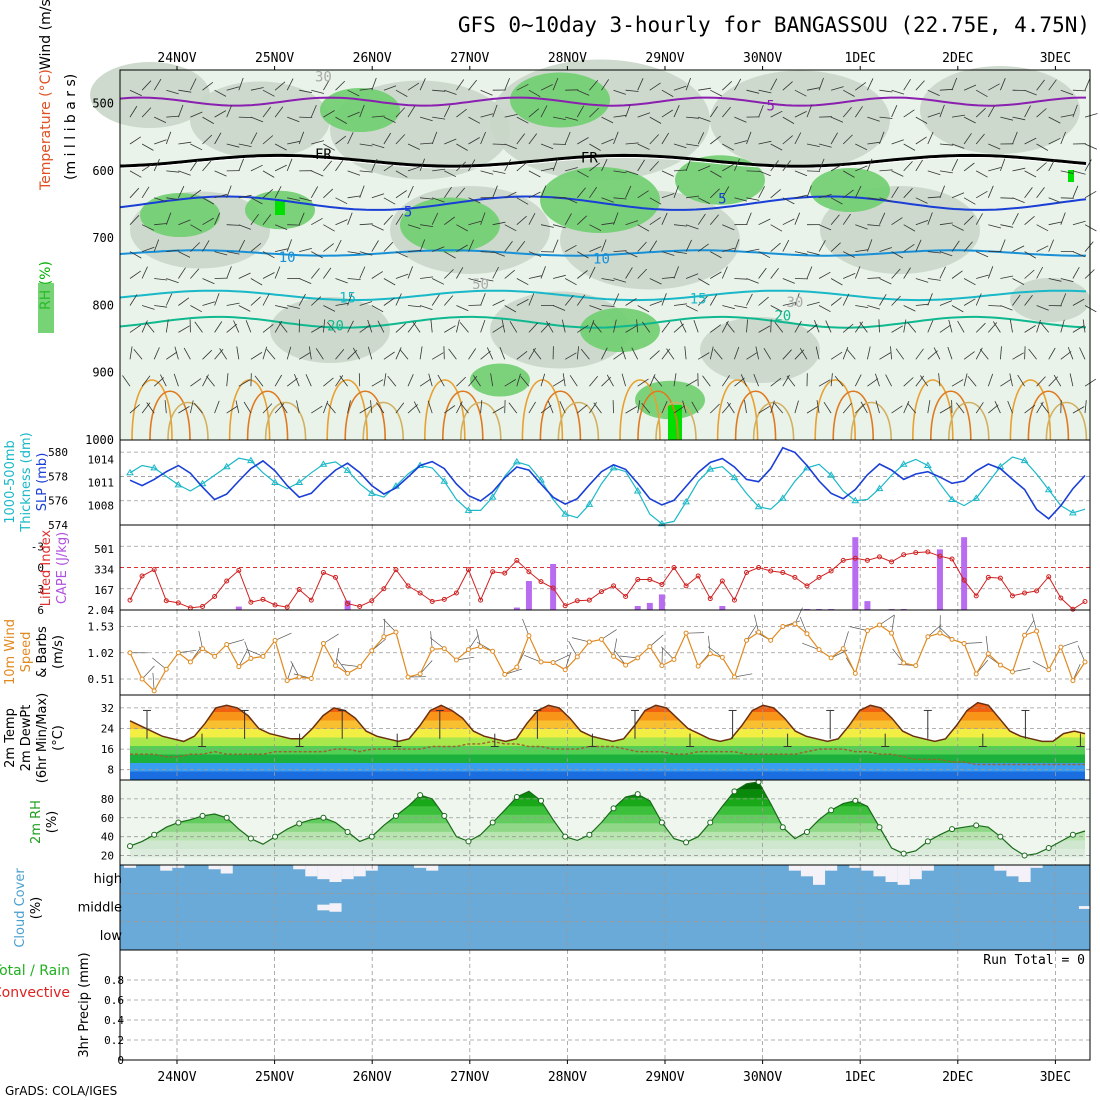 The height and width of the screenshot is (1100, 1100). What do you see at coordinates (58, 452) in the screenshot?
I see `thickness-ytick: 580` at bounding box center [58, 452].